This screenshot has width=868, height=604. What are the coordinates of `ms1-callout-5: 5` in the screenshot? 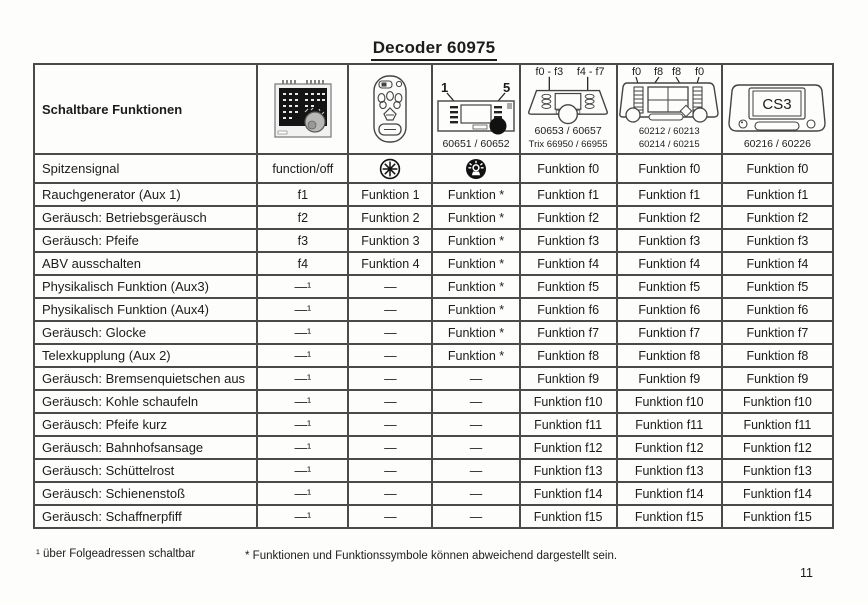 It's located at (506, 87).